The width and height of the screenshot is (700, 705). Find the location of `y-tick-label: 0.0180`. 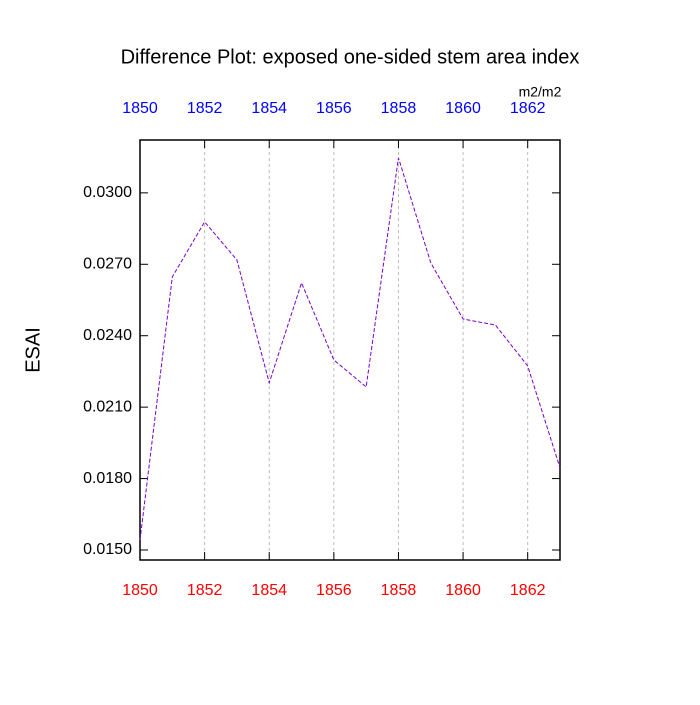

y-tick-label: 0.0180 is located at coordinates (107, 478).